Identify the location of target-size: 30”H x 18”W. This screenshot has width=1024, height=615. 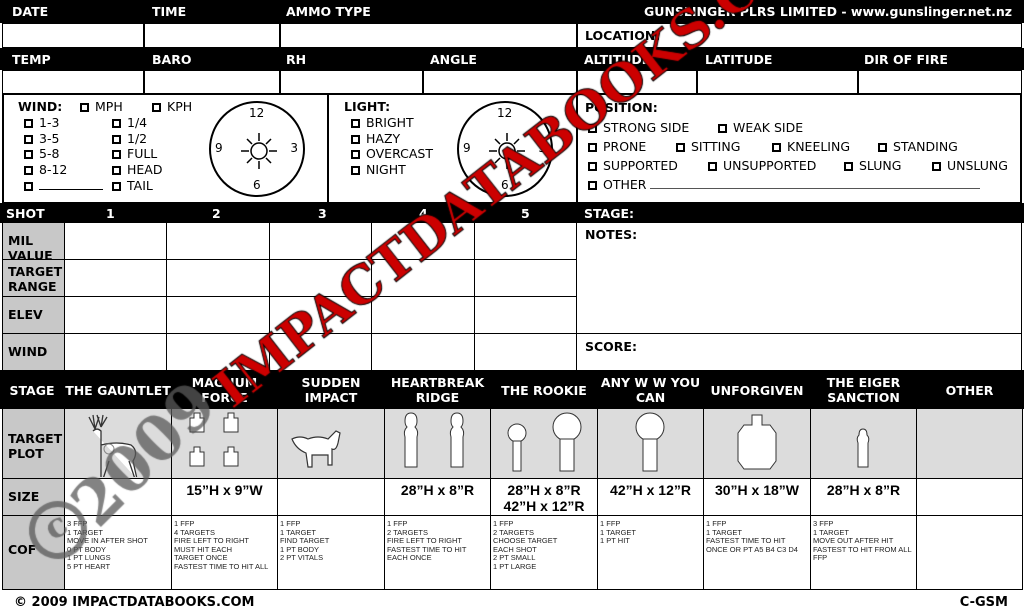
(757, 497).